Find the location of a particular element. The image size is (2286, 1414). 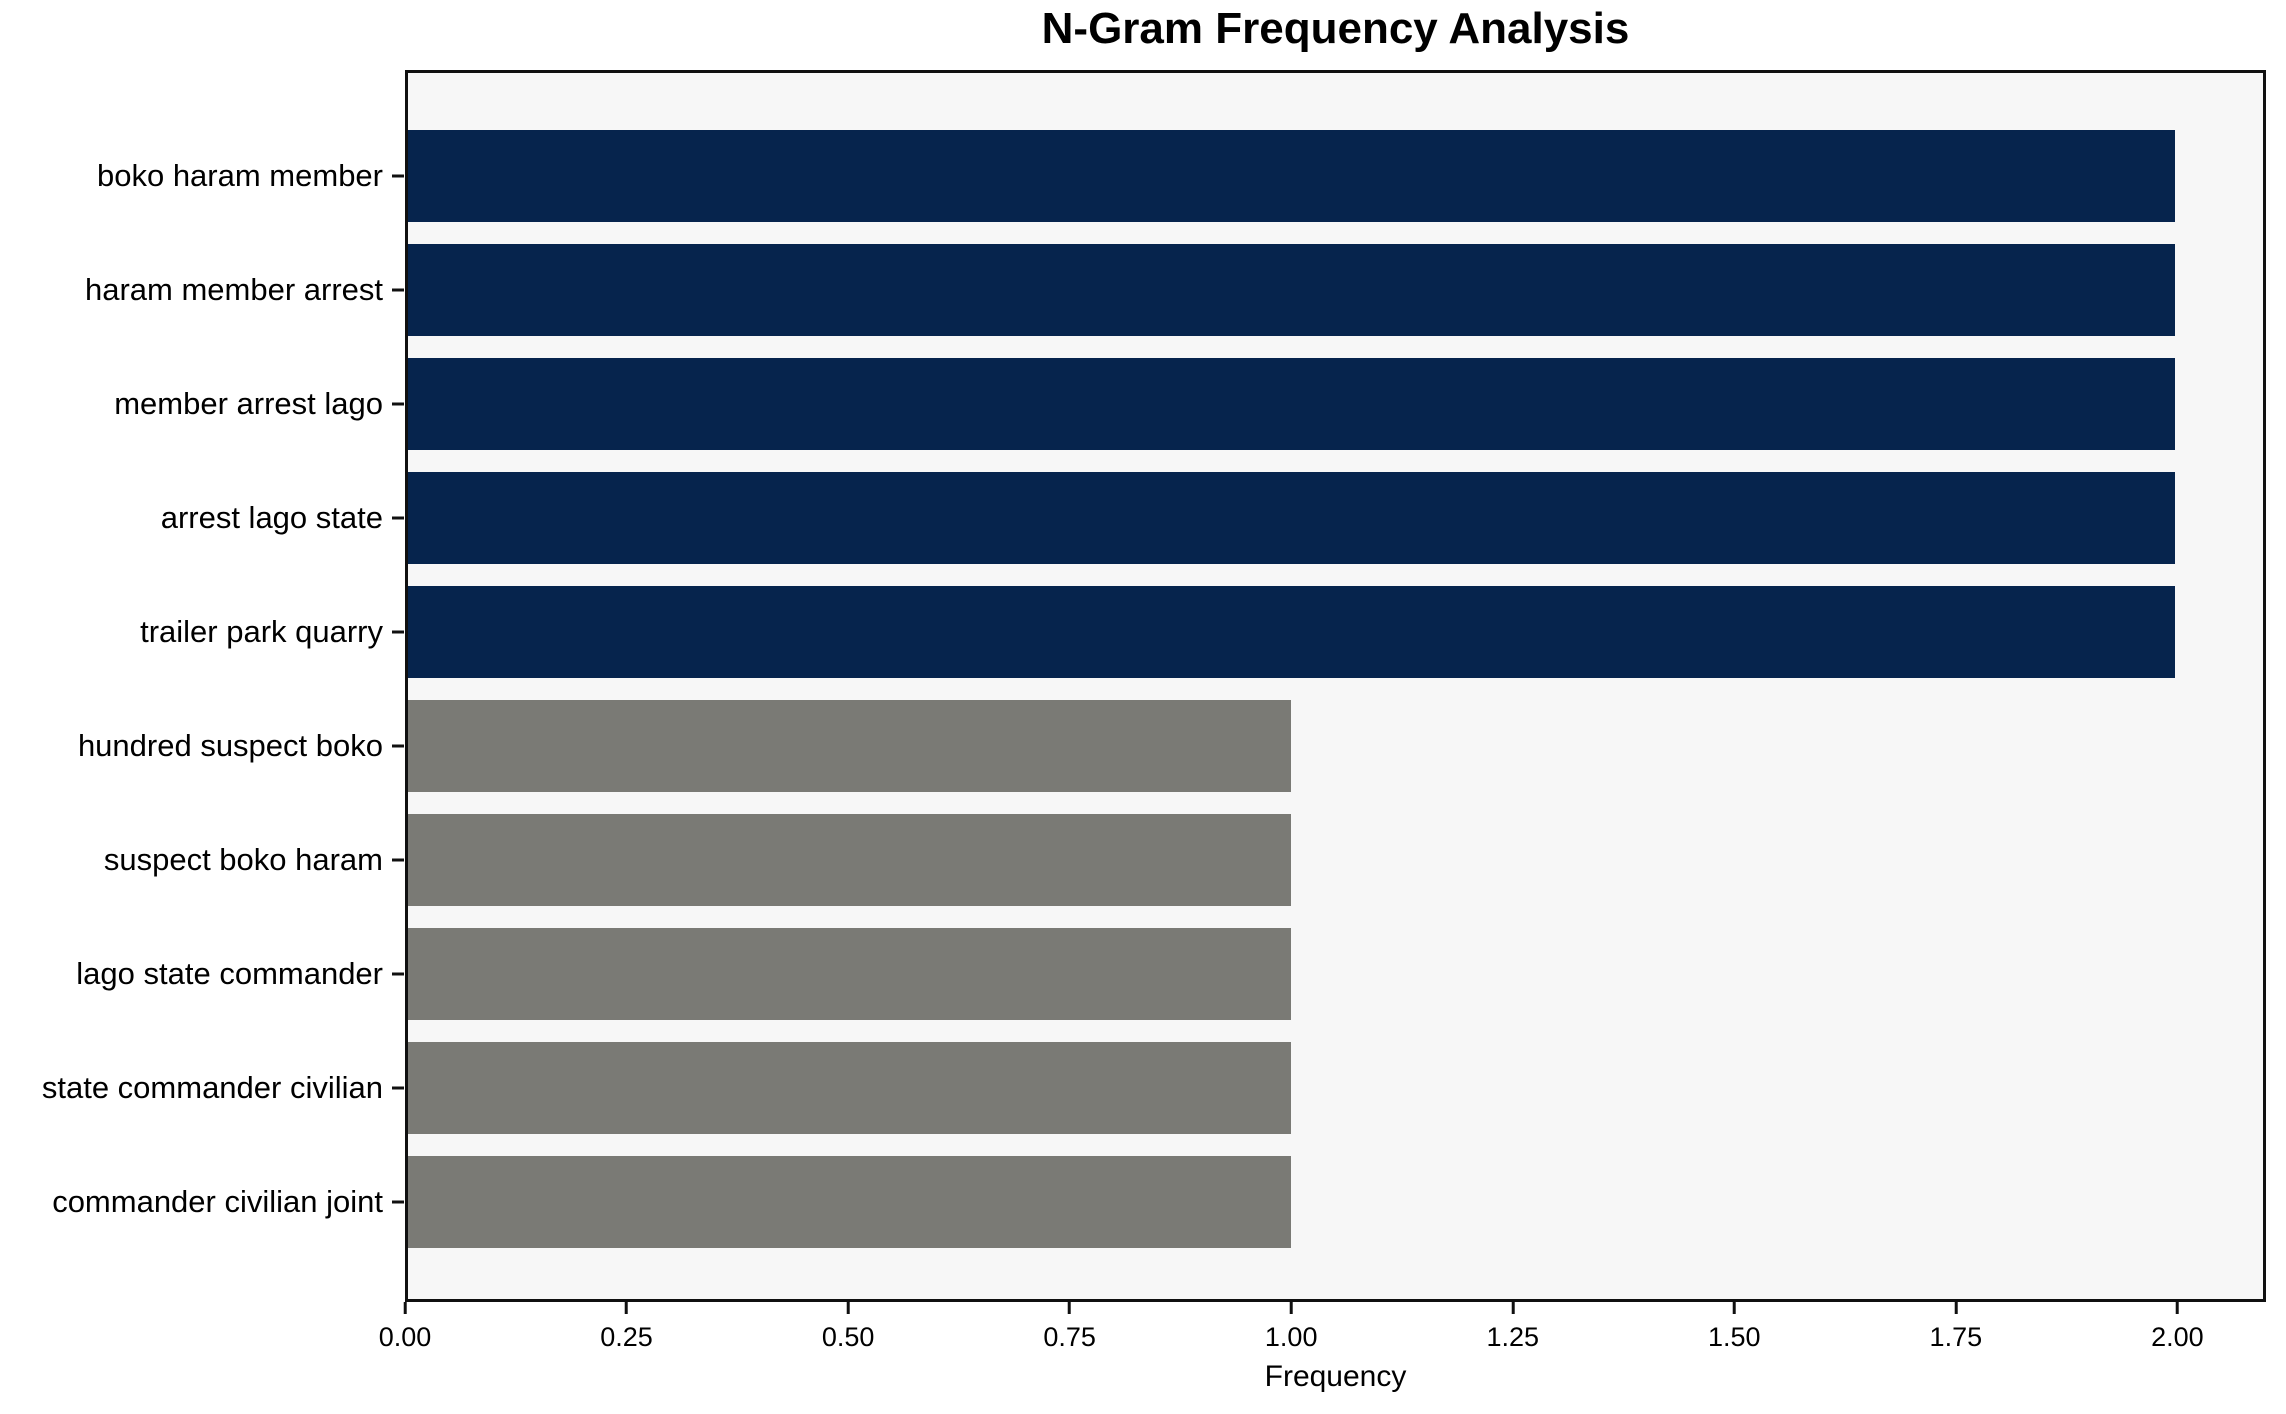

y-axis-category-label: haram member arrest is located at coordinates (233, 289).